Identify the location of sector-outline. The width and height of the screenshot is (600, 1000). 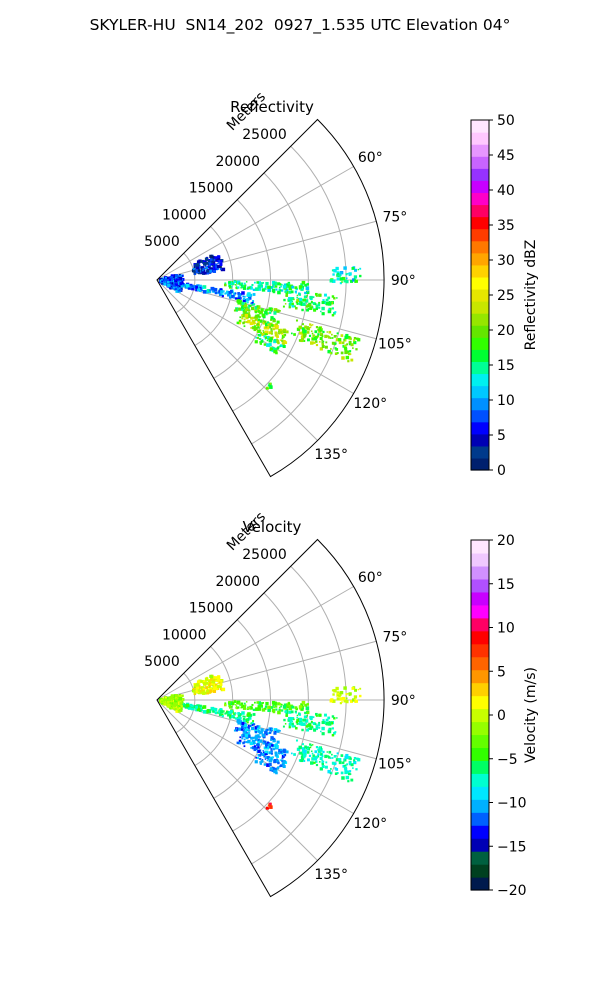
(270, 718).